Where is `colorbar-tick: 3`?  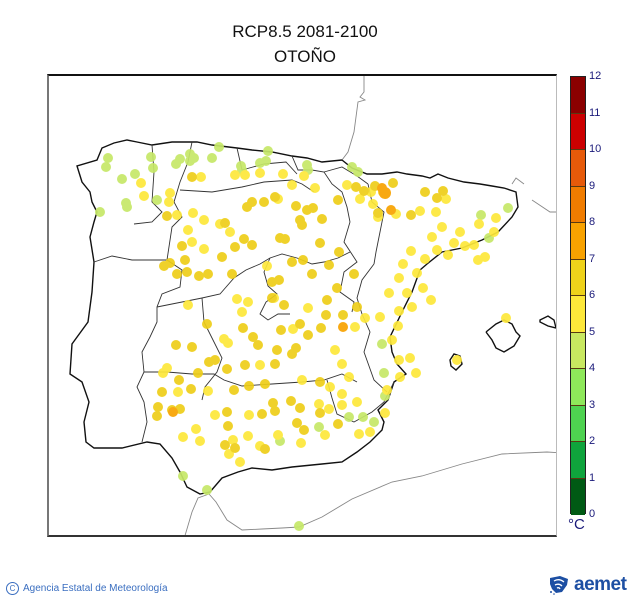
colorbar-tick: 3 is located at coordinates (592, 405).